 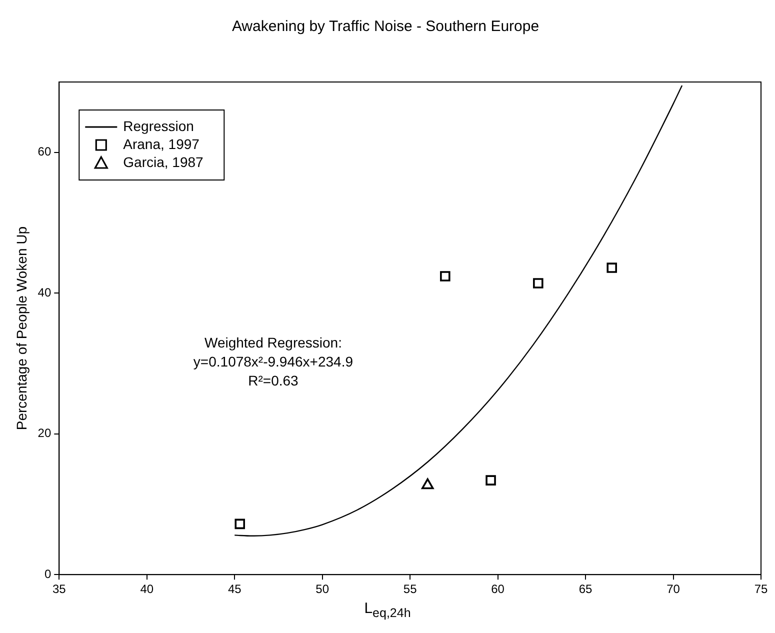 I want to click on legend-label: Regression, so click(x=158, y=126).